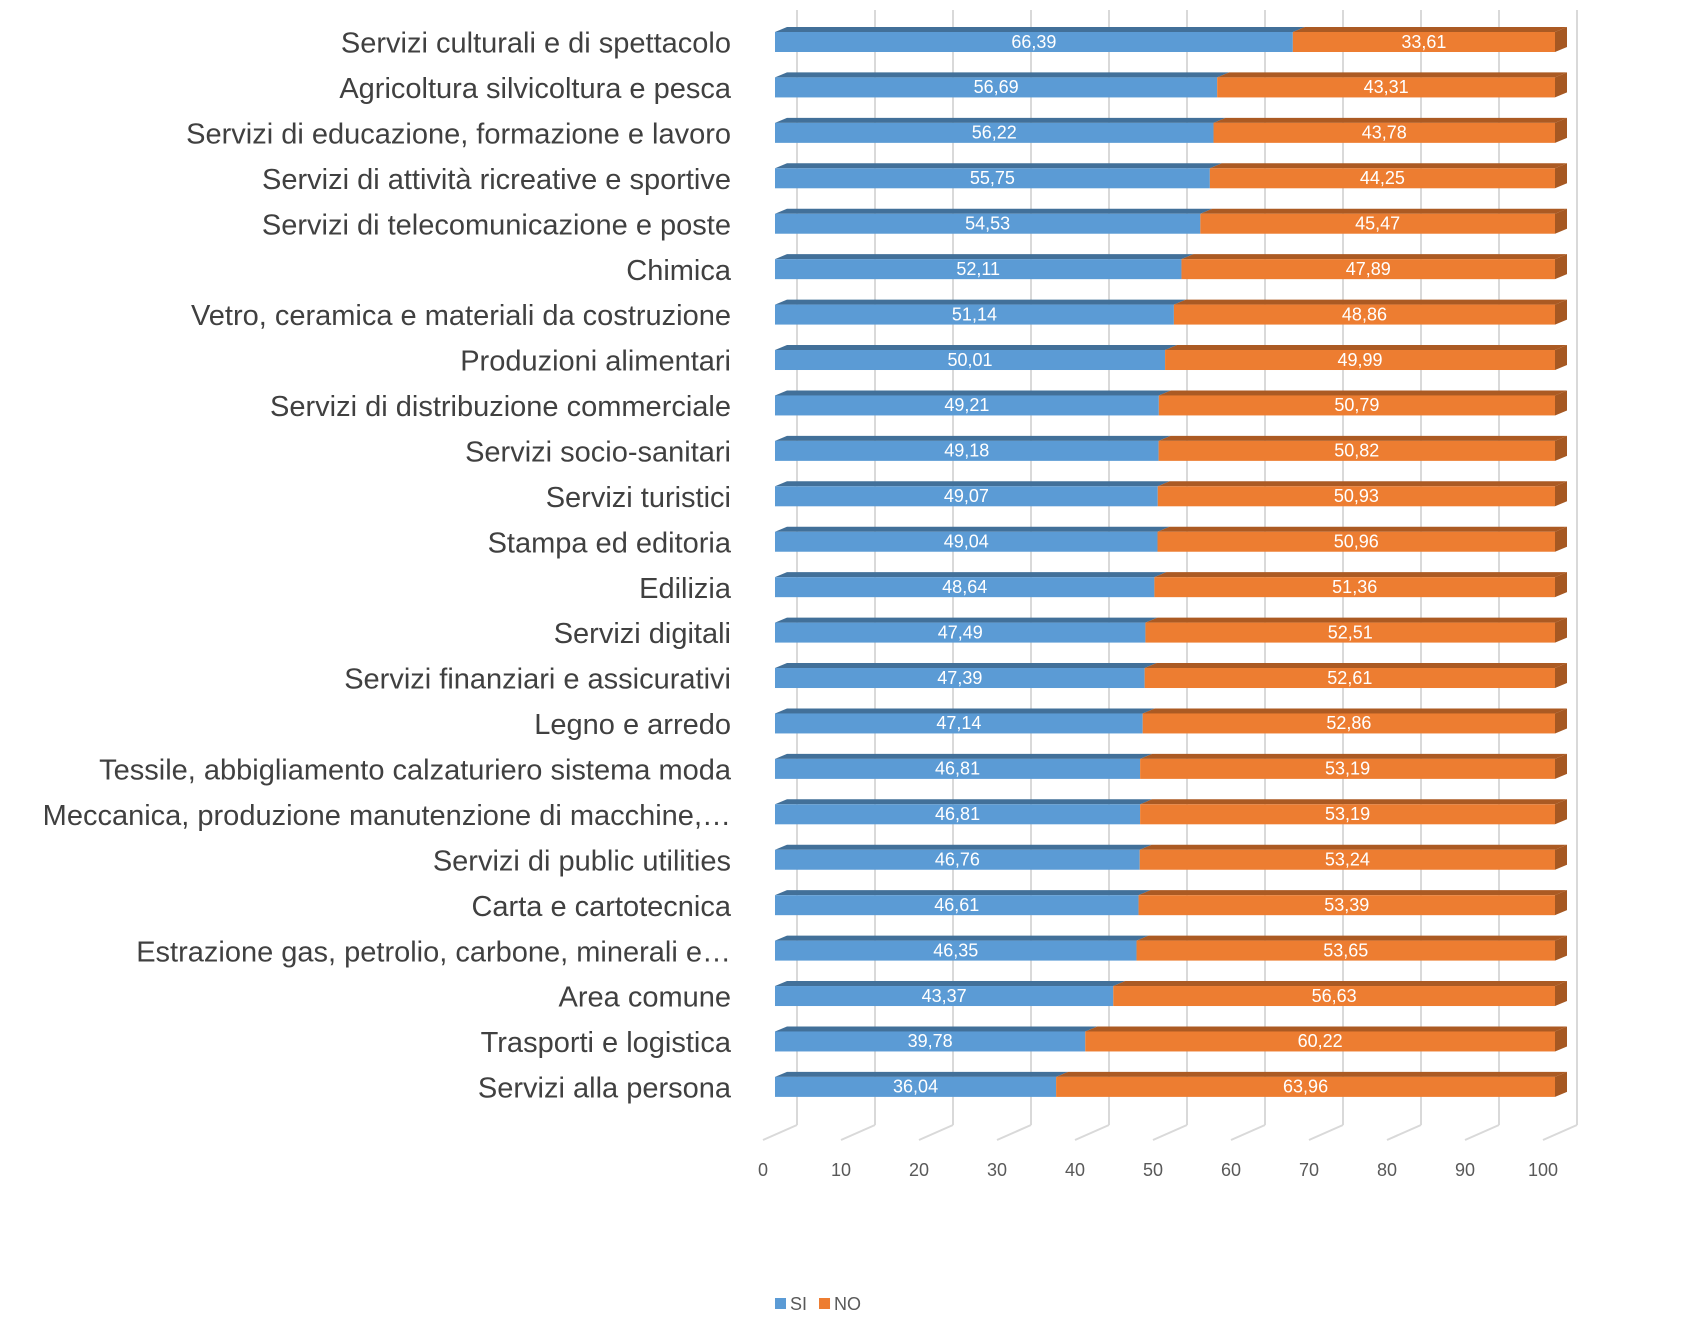 This screenshot has height=1333, width=1701. I want to click on legend-swatch, so click(825, 1303).